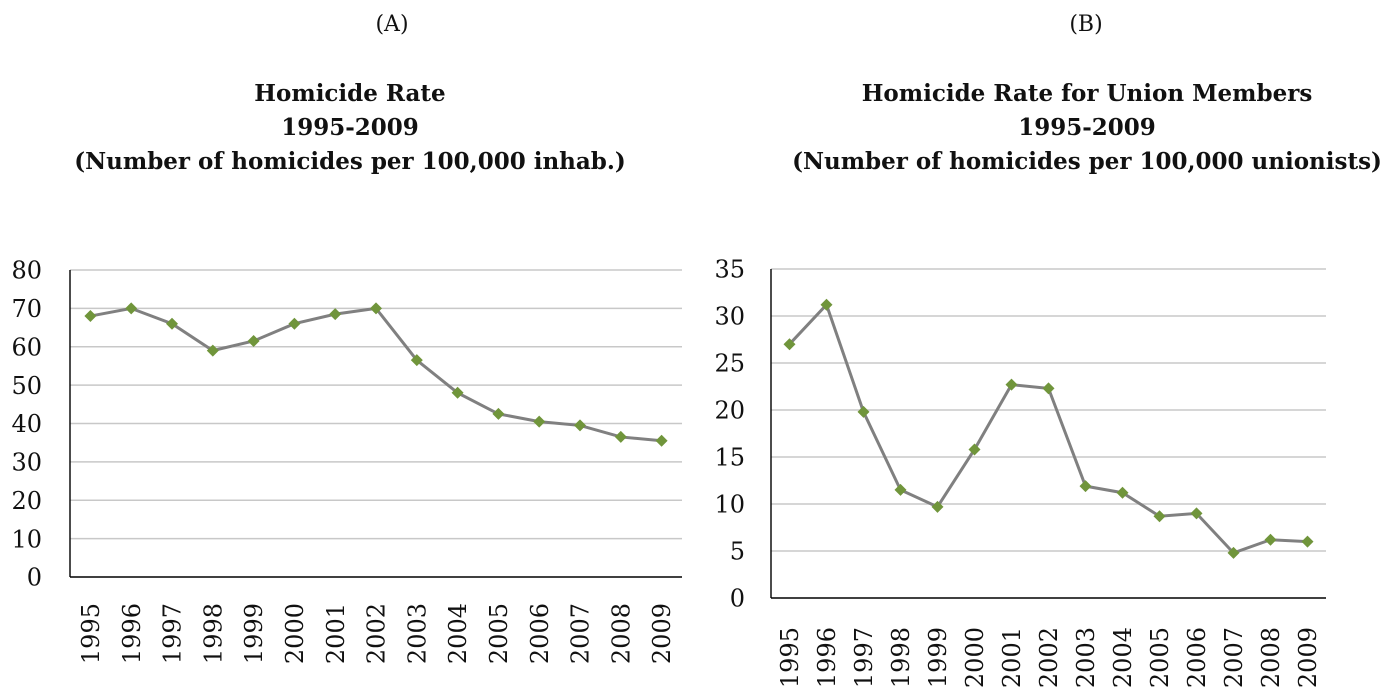  I want to click on chart-title-line1: Homicide Rate for Union Members, so click(1087, 93).